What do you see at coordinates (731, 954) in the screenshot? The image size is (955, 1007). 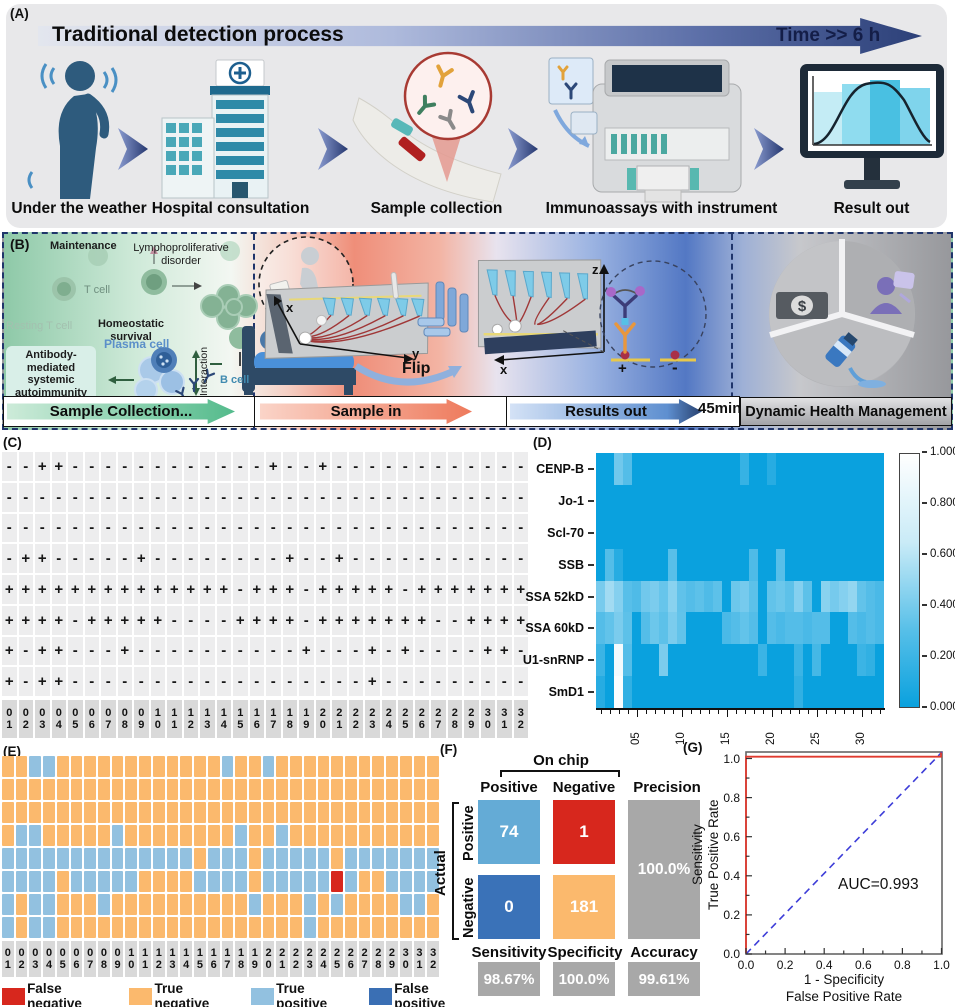 I see `roc-y-tick-label: 0.0` at bounding box center [731, 954].